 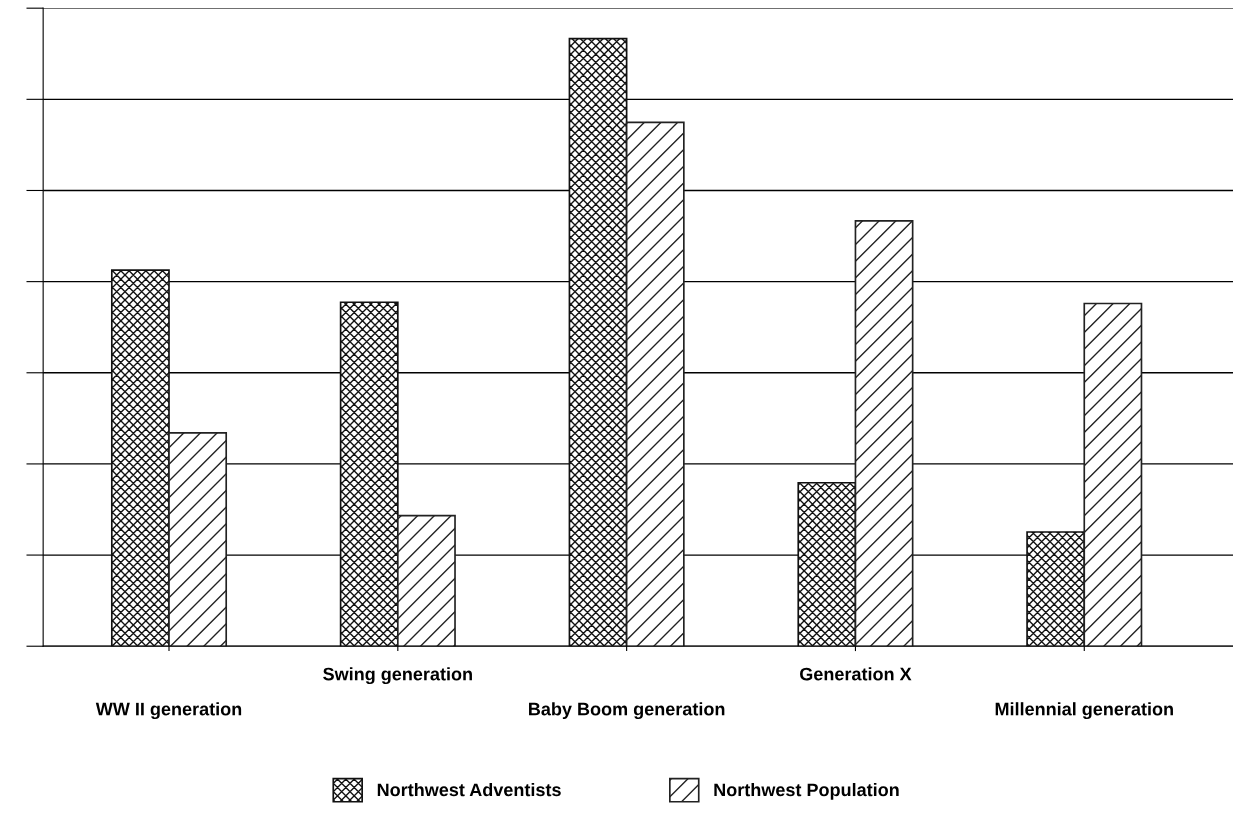 I want to click on legend-label: Northwest Population, so click(x=806, y=791).